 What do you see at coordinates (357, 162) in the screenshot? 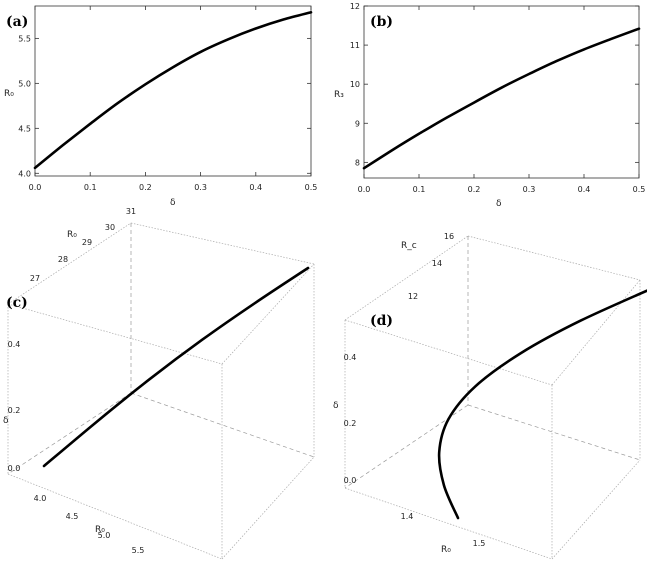
I see `y-tick-label: 8` at bounding box center [357, 162].